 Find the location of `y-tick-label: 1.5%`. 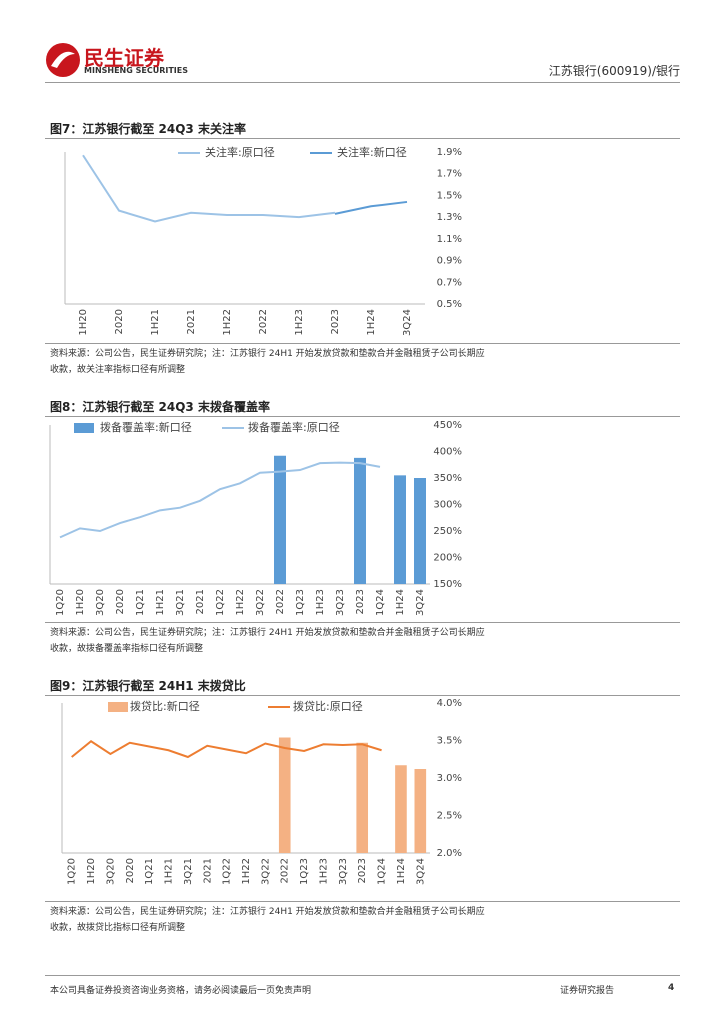

y-tick-label: 1.5% is located at coordinates (449, 195).